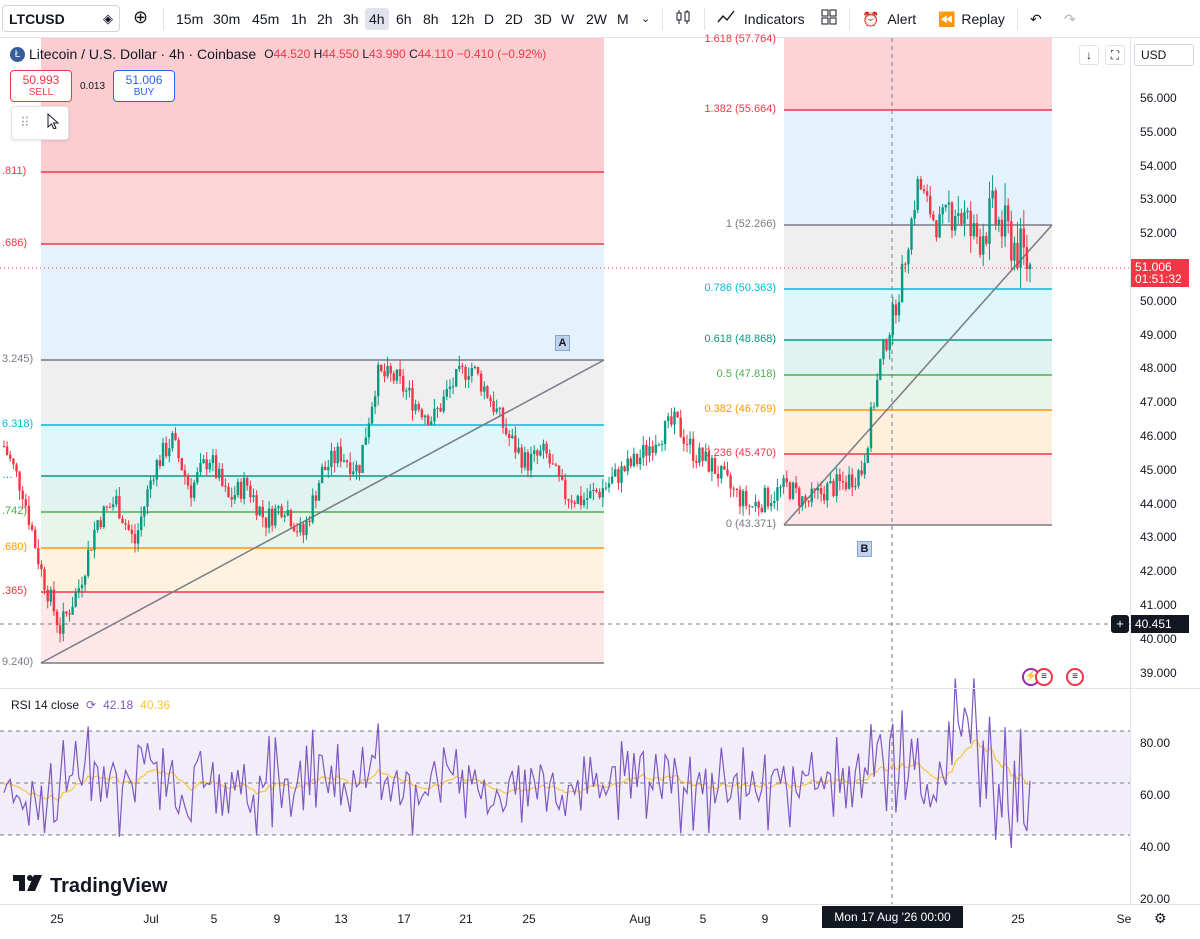 The width and height of the screenshot is (1200, 939). What do you see at coordinates (646, 19) in the screenshot?
I see `interval-dropdown-icon: ⌄` at bounding box center [646, 19].